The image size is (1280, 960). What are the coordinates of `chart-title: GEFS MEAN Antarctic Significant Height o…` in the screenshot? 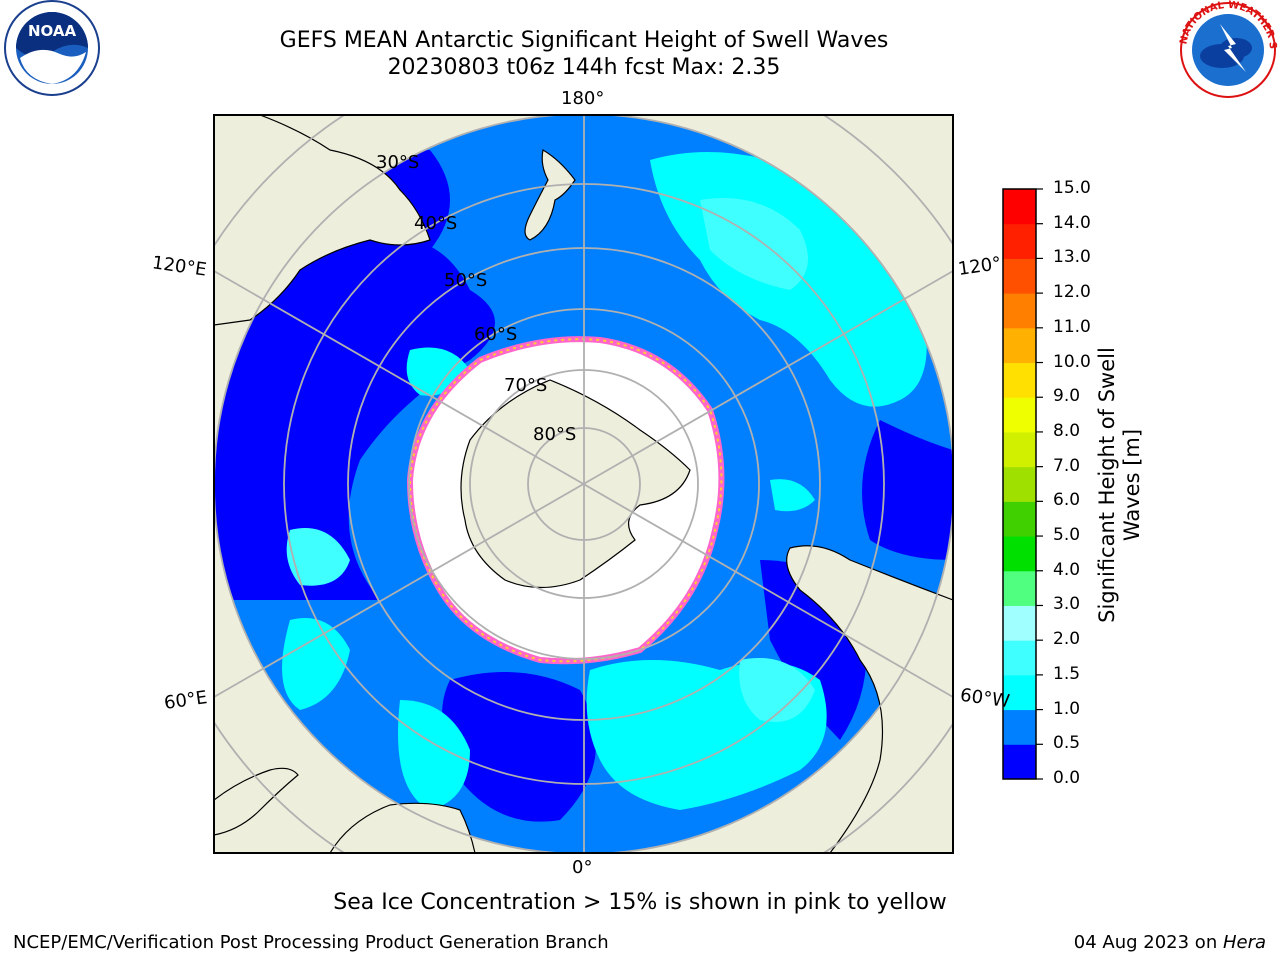 It's located at (584, 40).